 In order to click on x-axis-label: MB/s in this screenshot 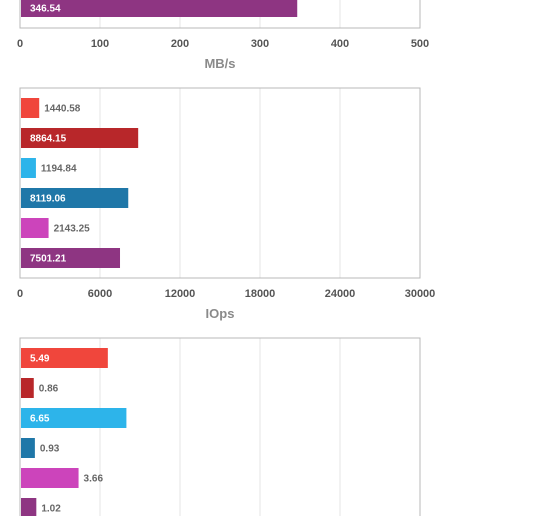, I will do `click(219, 63)`.